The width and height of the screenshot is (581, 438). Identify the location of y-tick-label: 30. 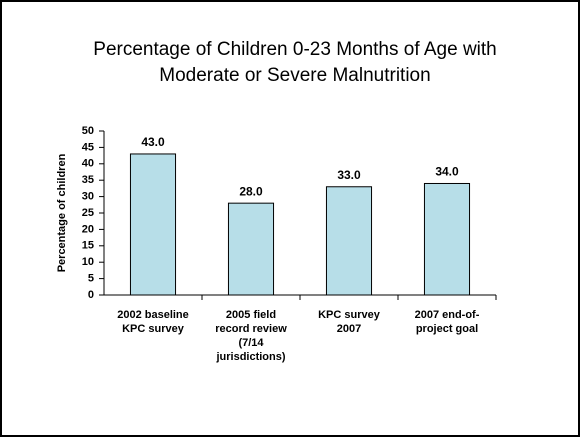
(88, 197).